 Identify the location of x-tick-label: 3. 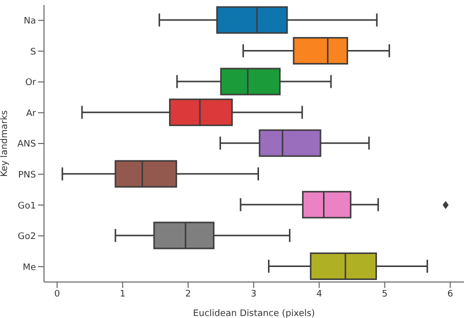
(253, 294).